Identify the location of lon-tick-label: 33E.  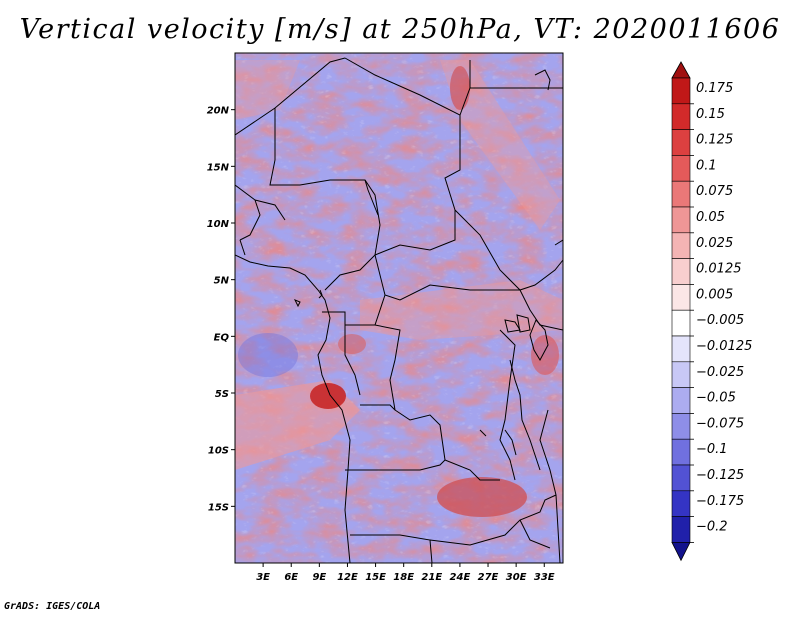
(544, 577).